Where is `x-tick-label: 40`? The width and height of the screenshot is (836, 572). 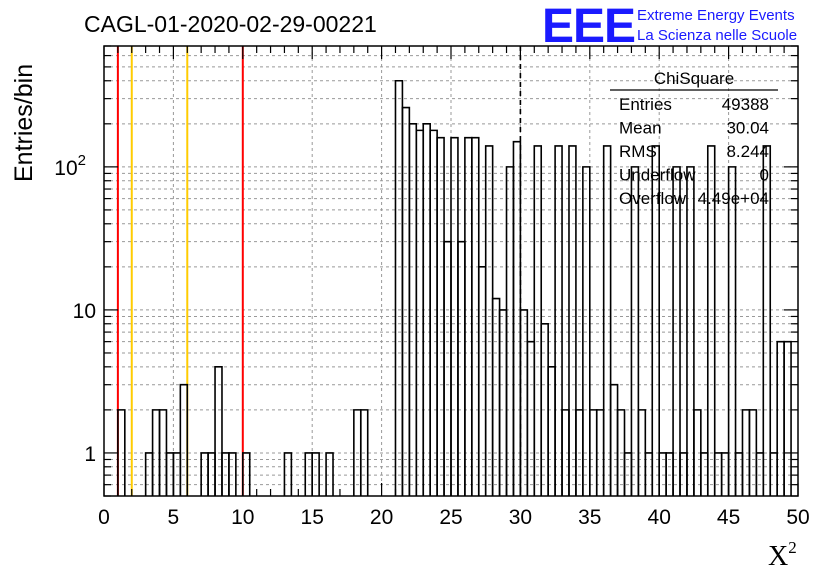
x-tick-label: 40 is located at coordinates (659, 517).